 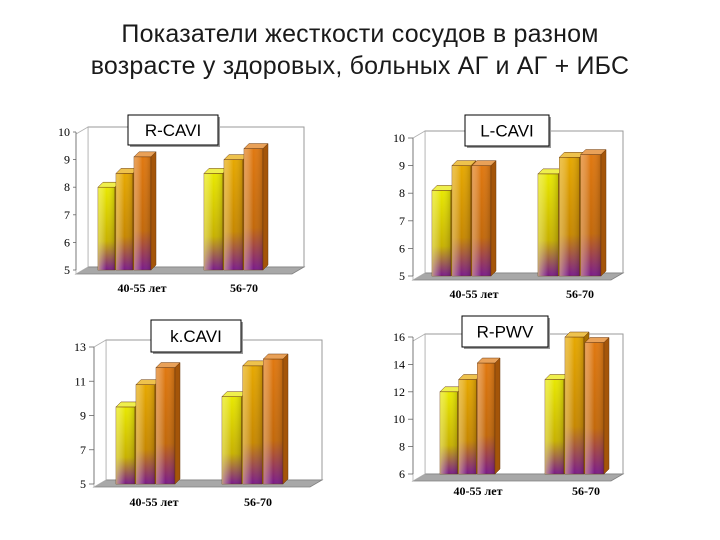 I want to click on r-pwv-chart: 6 8 10 12 14 16 40-55 лет 56-70 R-PWV, so click(x=509, y=406).